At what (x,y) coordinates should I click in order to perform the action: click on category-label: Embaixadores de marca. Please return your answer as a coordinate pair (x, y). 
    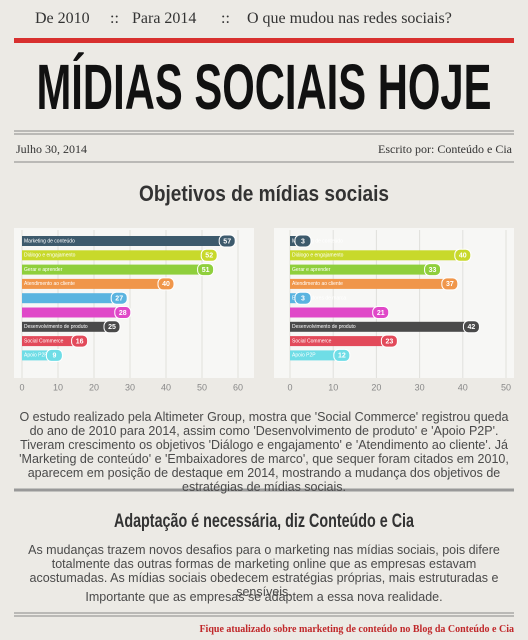
    Looking at the image, I should click on (319, 299).